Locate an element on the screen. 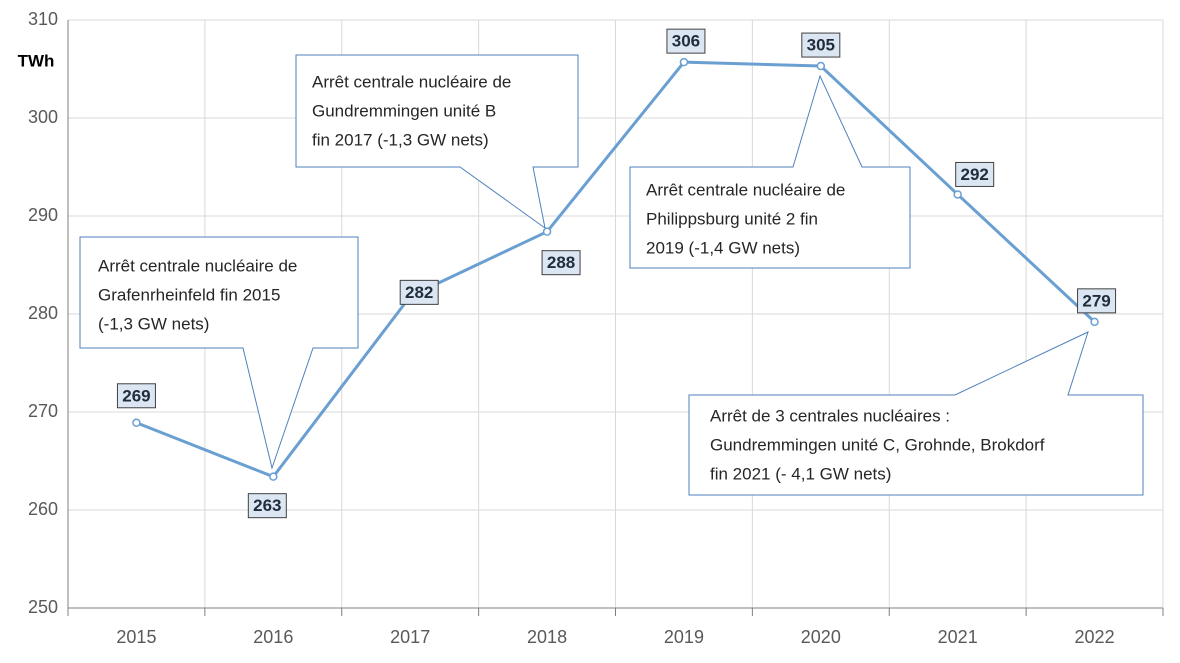 This screenshot has width=1180, height=663. x-tick-label: 2020 is located at coordinates (821, 637).